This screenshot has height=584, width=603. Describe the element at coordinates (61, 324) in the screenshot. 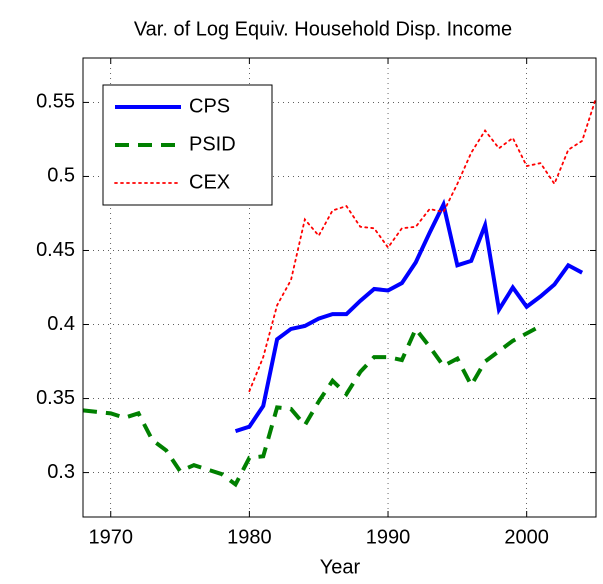

I see `y-tick-label: 0.4` at that location.